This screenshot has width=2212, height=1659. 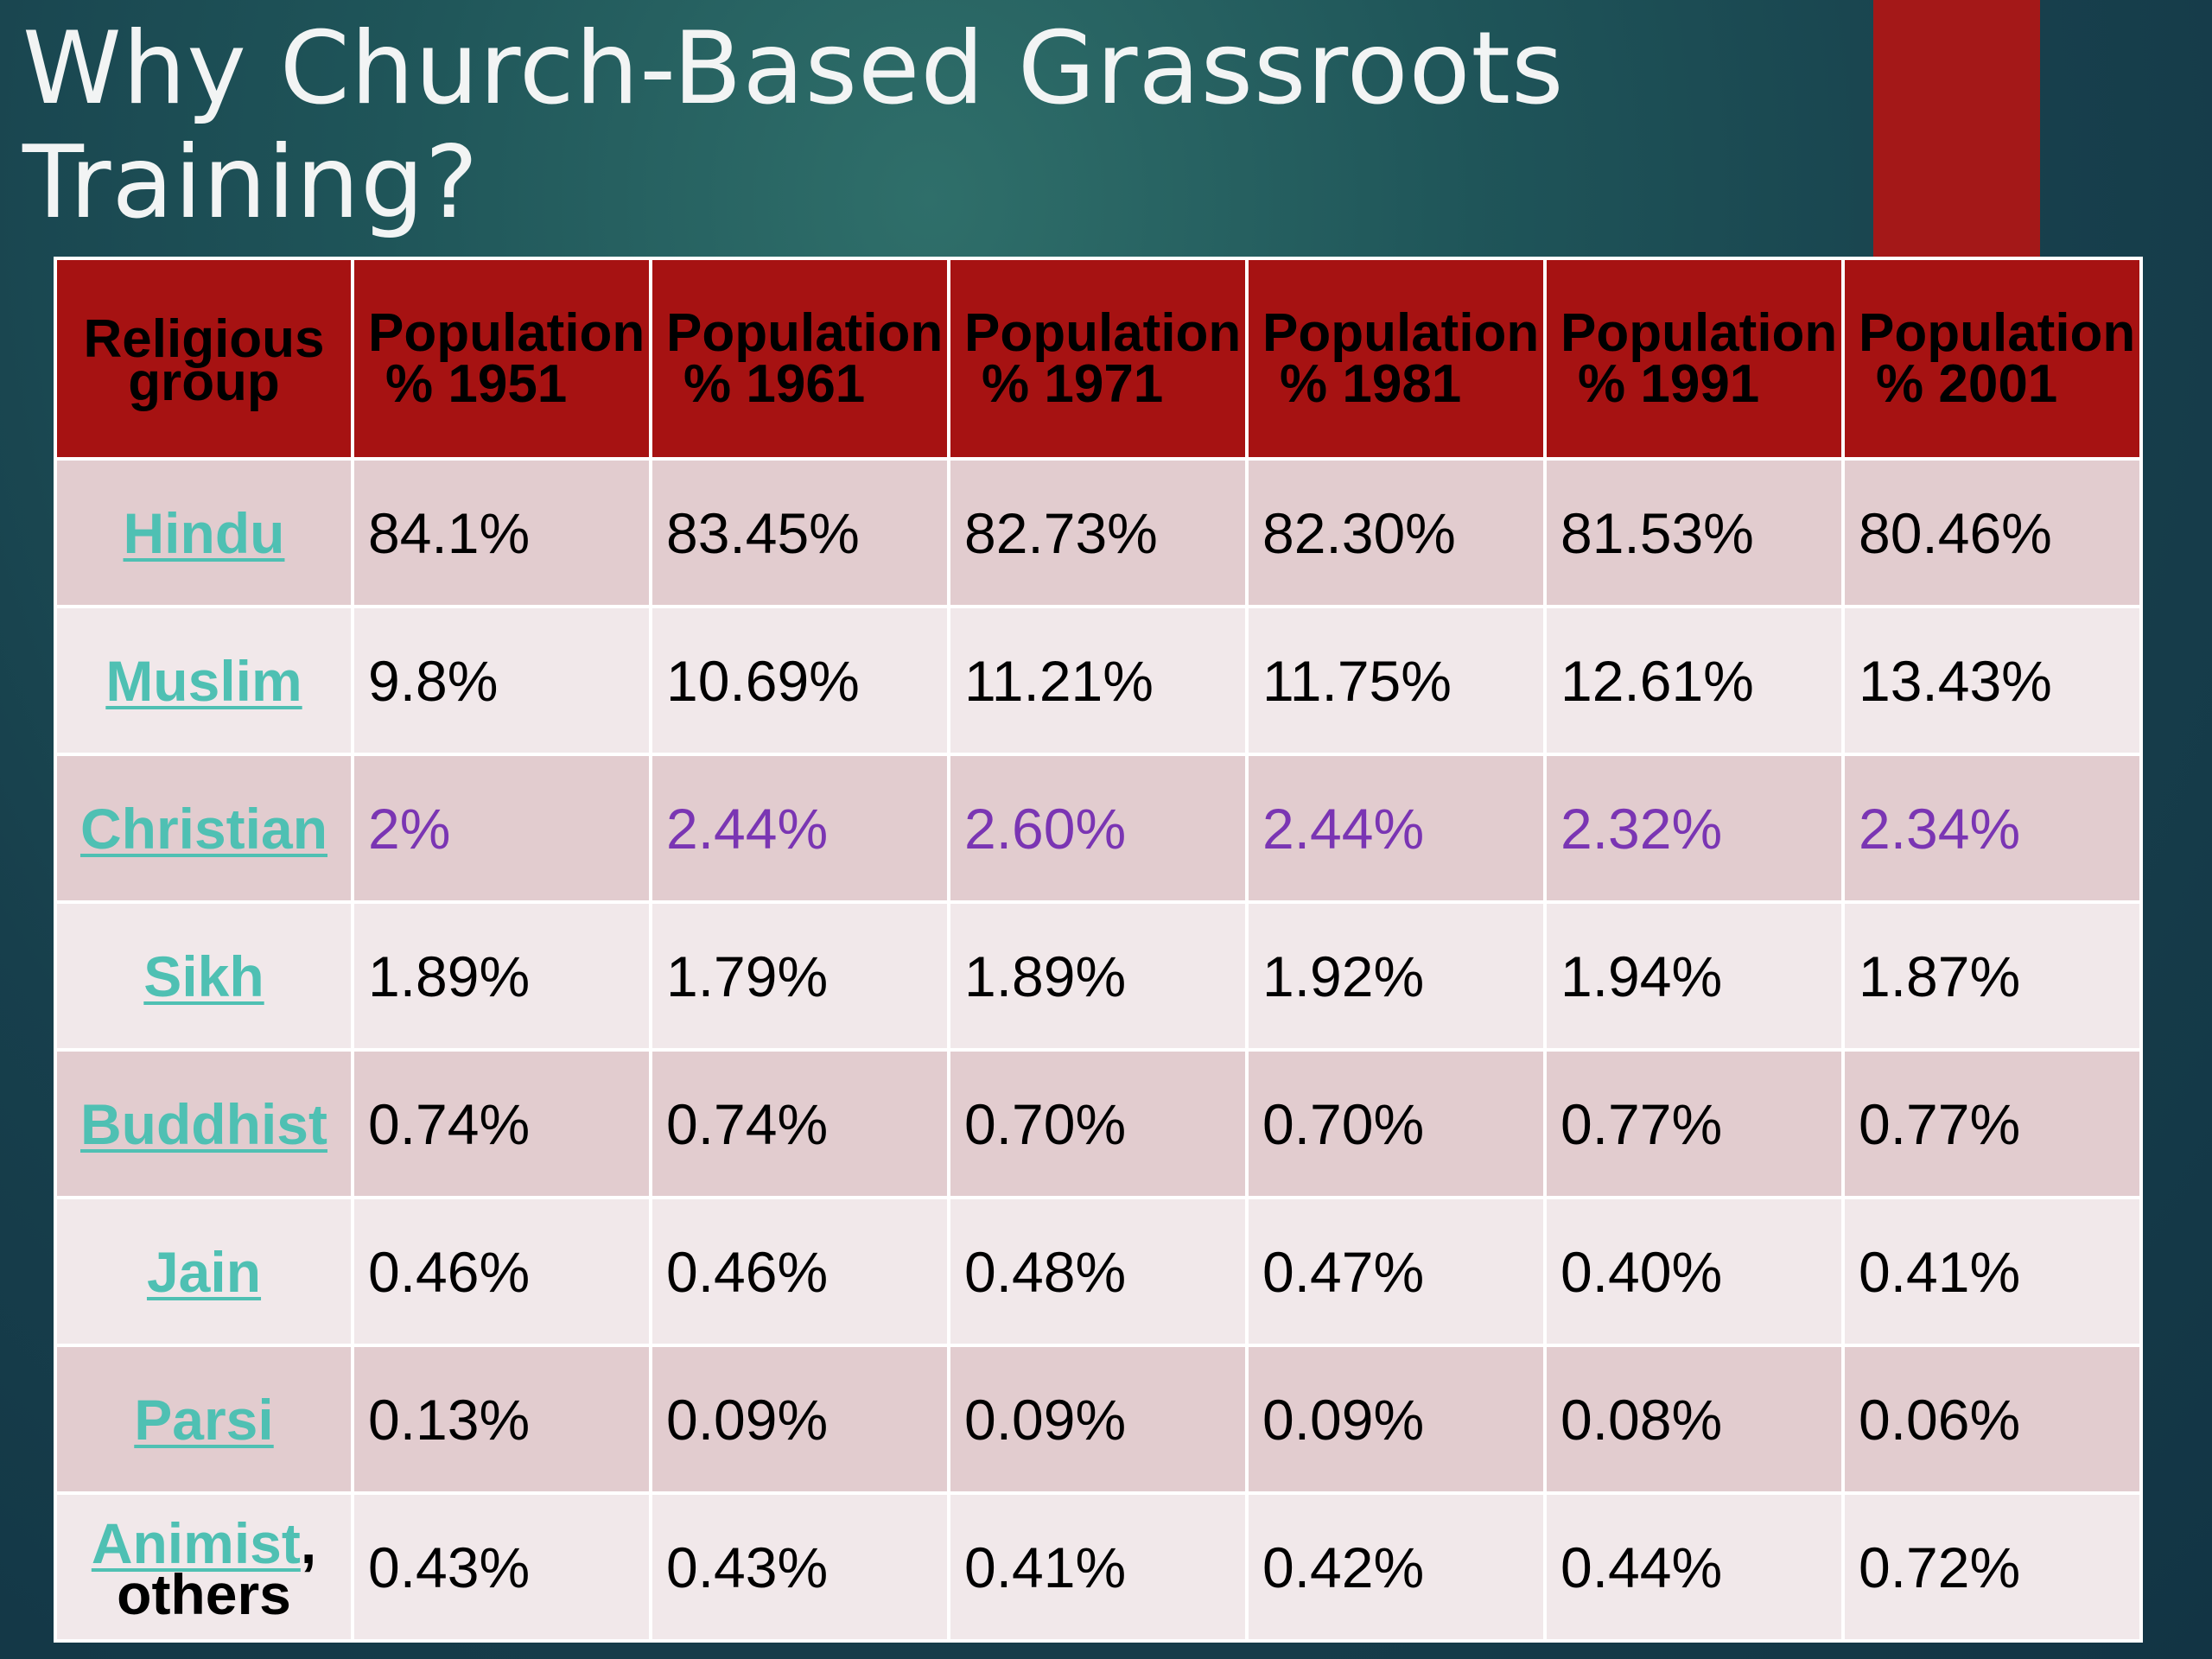 I want to click on header-religious-group: Religious group, so click(x=204, y=359).